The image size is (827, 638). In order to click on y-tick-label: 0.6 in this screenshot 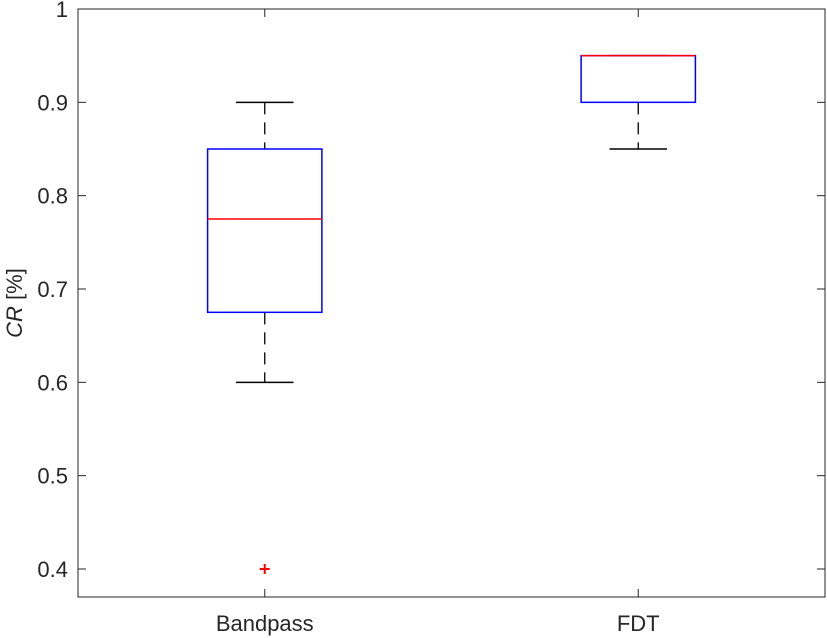, I will do `click(52, 382)`.